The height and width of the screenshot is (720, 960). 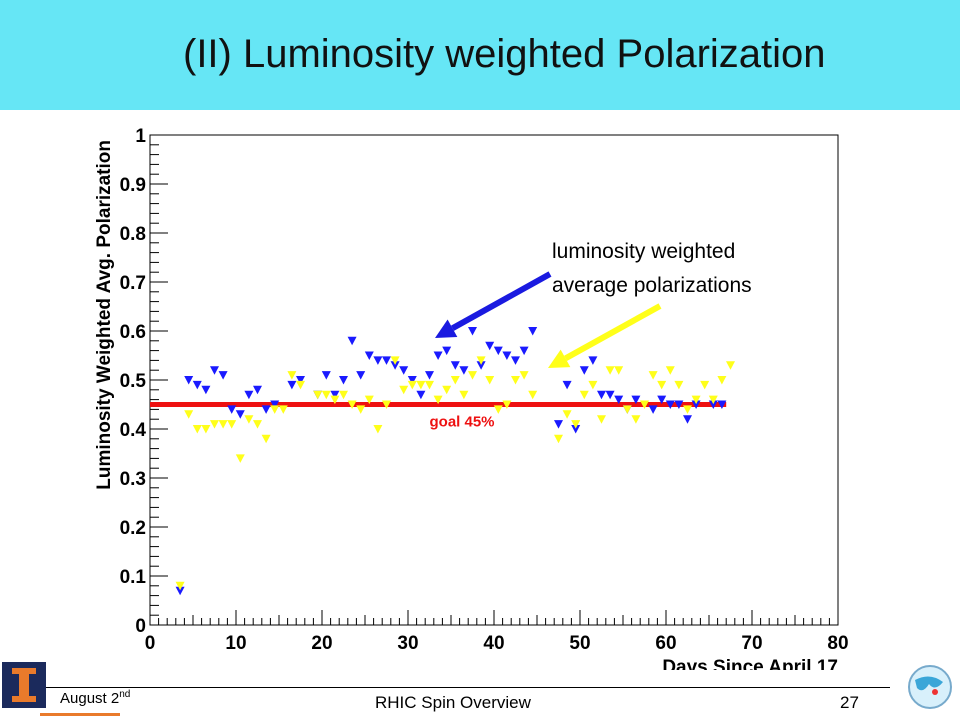 I want to click on y-tick-label: 0.6, so click(x=133, y=332).